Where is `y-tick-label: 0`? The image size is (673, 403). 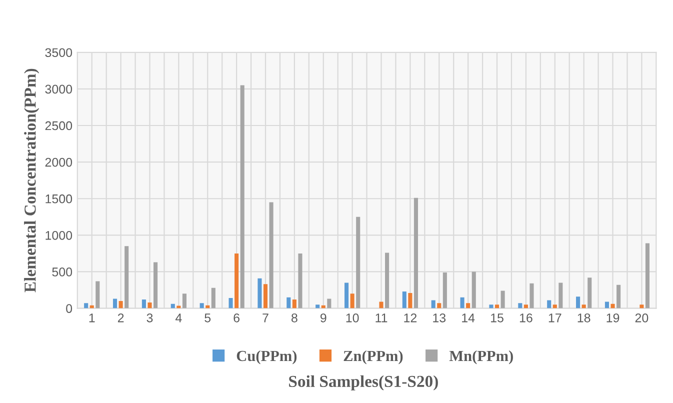 y-tick-label: 0 is located at coordinates (69, 308).